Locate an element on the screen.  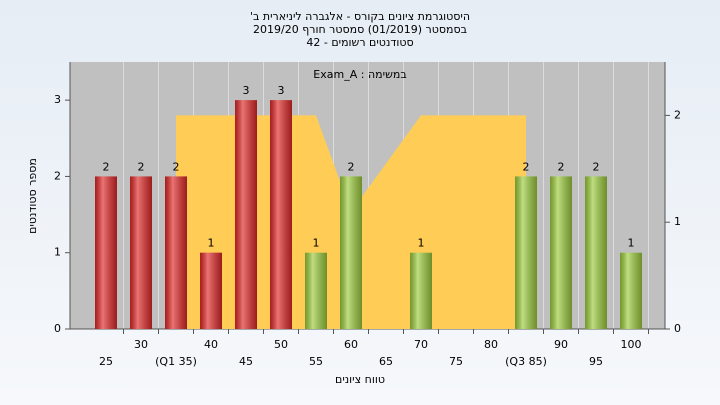
x-tick-label: 100 is located at coordinates (631, 344).